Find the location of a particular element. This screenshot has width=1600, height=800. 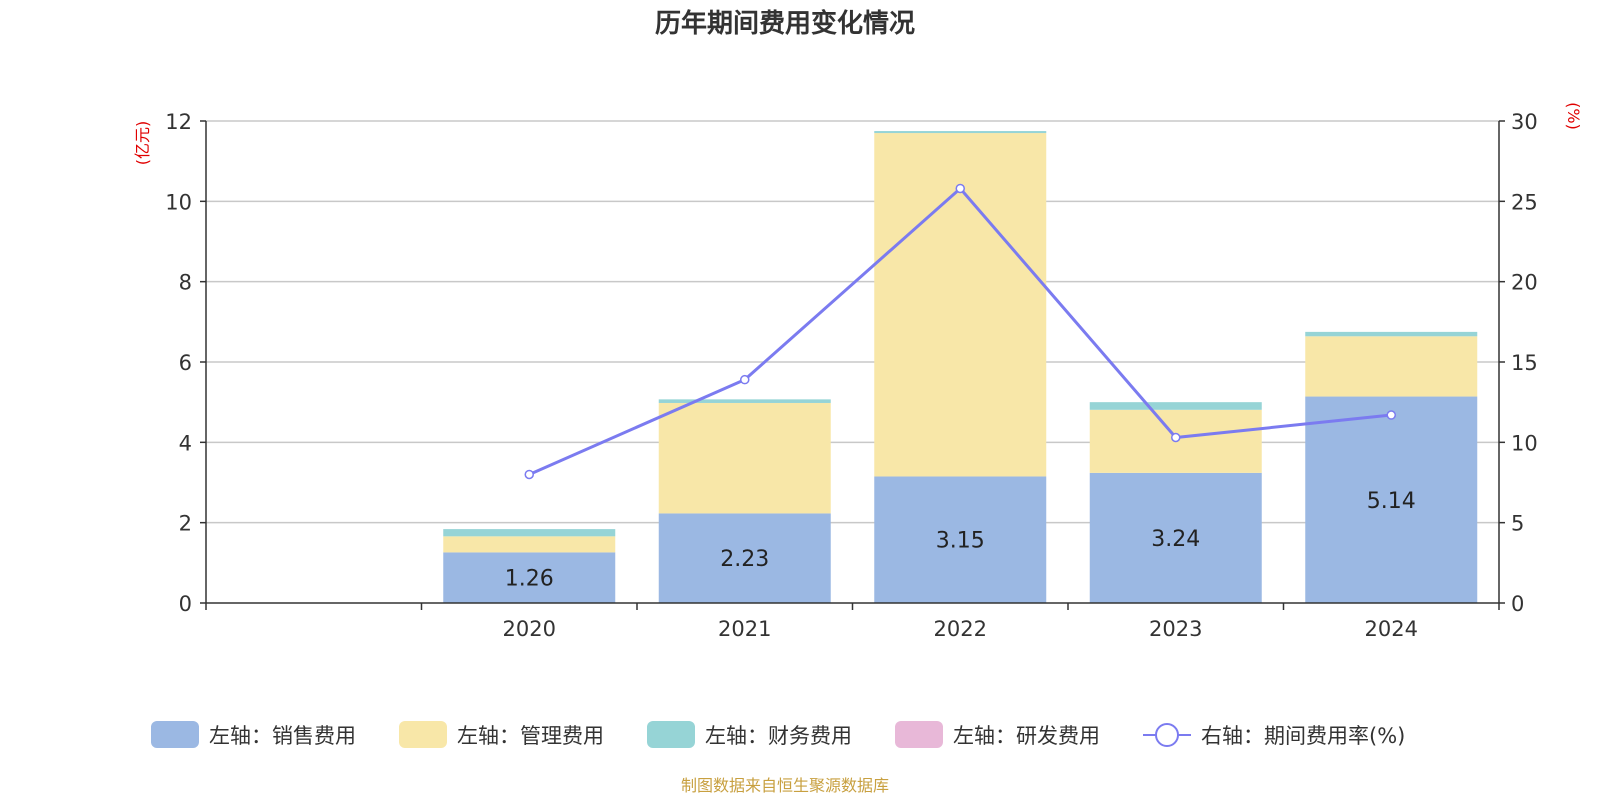

bar-value-label: 5.14 is located at coordinates (1391, 501).